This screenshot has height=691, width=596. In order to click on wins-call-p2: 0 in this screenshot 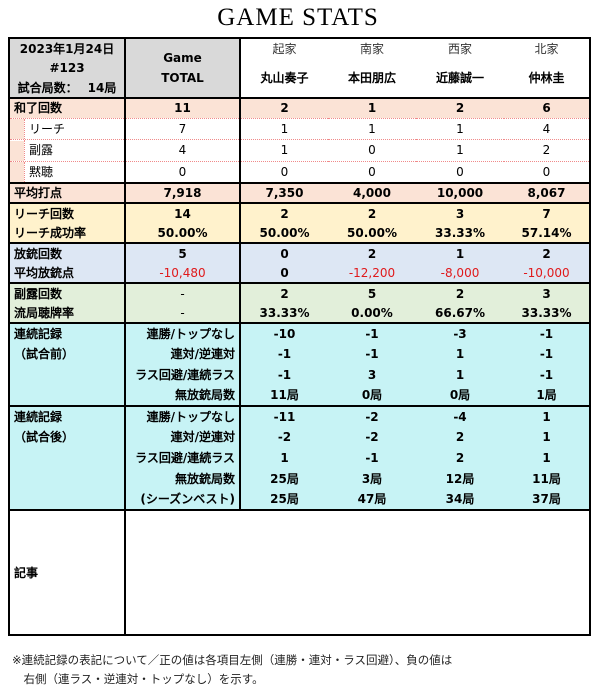, I will do `click(372, 150)`.